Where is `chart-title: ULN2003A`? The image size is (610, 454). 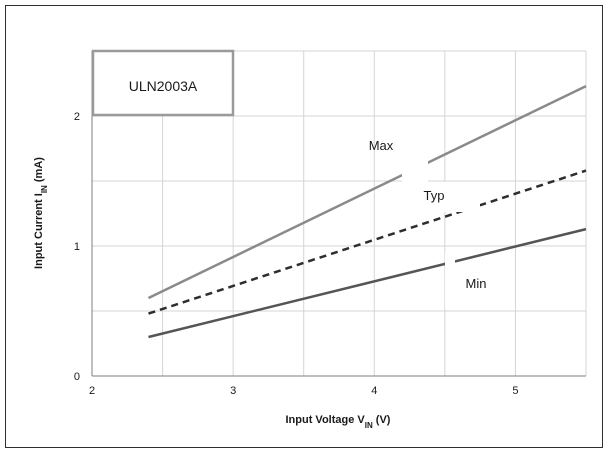
chart-title: ULN2003A is located at coordinates (163, 86).